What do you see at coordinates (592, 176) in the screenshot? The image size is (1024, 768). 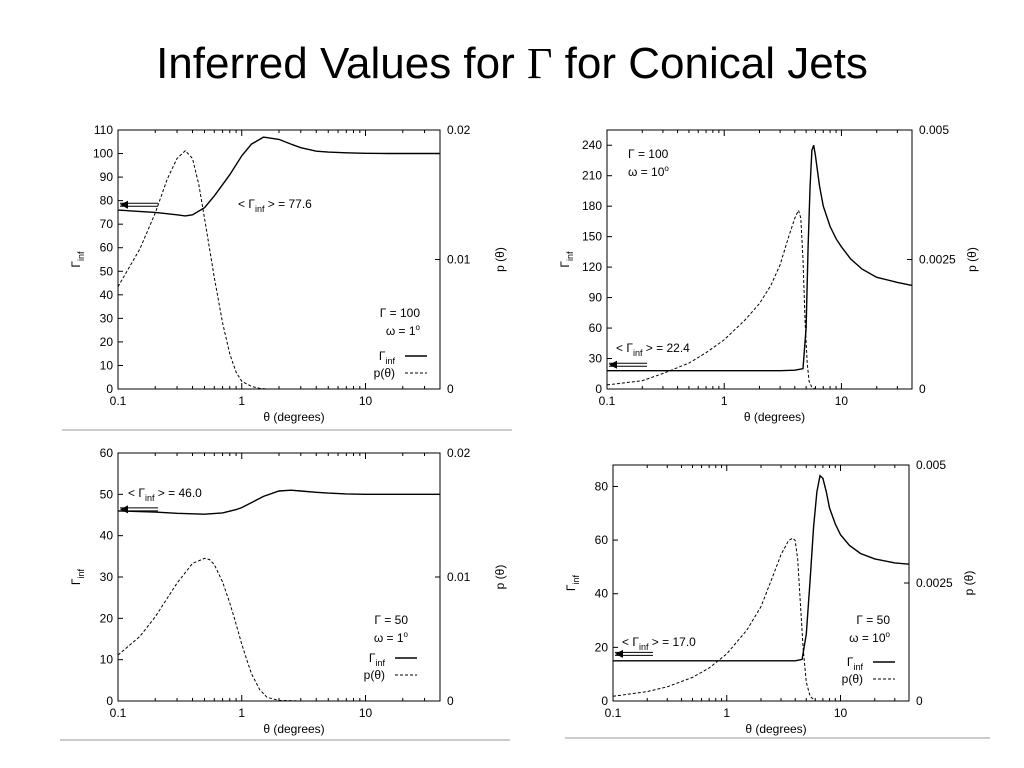 I see `y-tick-label: 210` at bounding box center [592, 176].